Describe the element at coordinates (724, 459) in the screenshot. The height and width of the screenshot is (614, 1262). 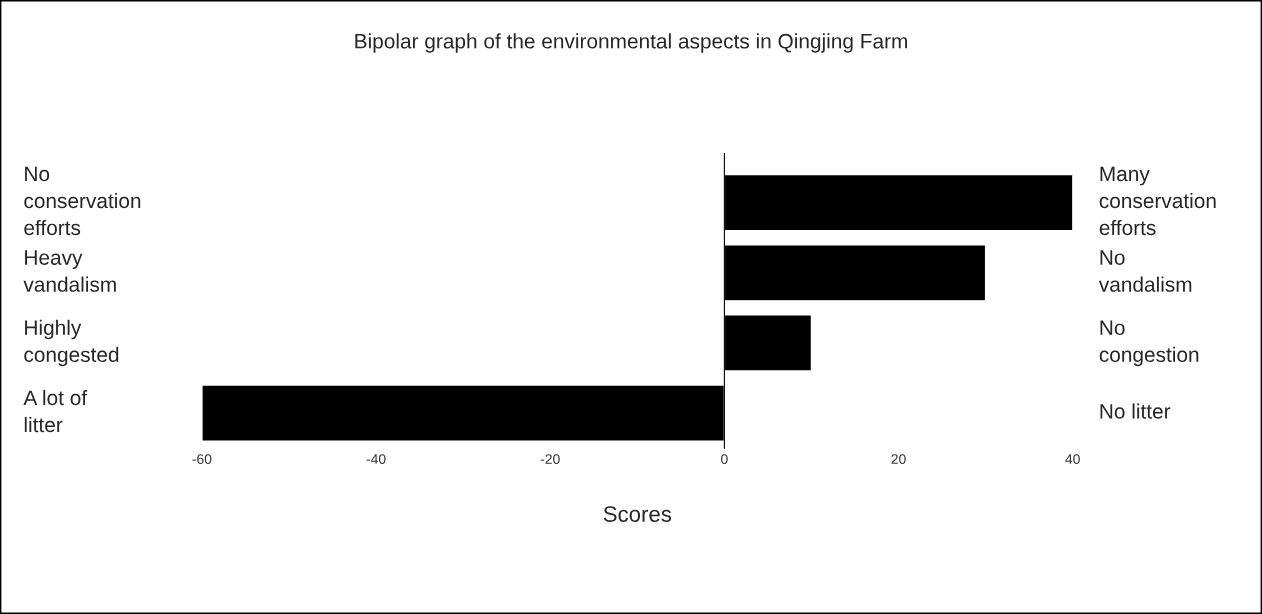
I see `x-tick-label: 0` at that location.